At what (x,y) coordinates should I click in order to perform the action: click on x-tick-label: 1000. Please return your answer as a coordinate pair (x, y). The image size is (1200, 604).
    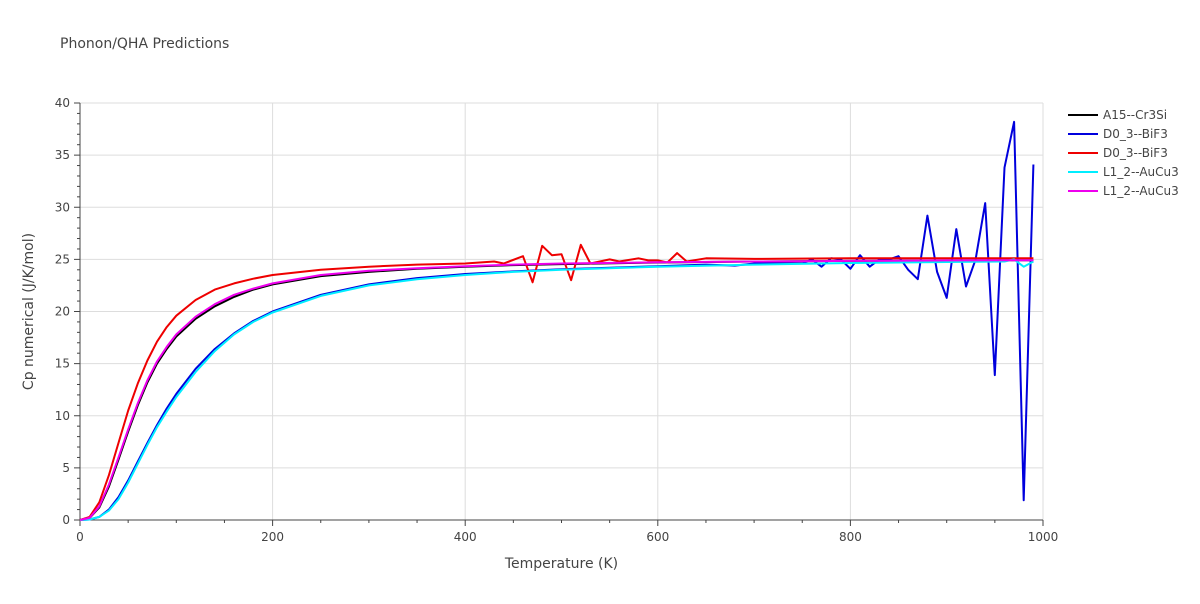
    Looking at the image, I should click on (1043, 537).